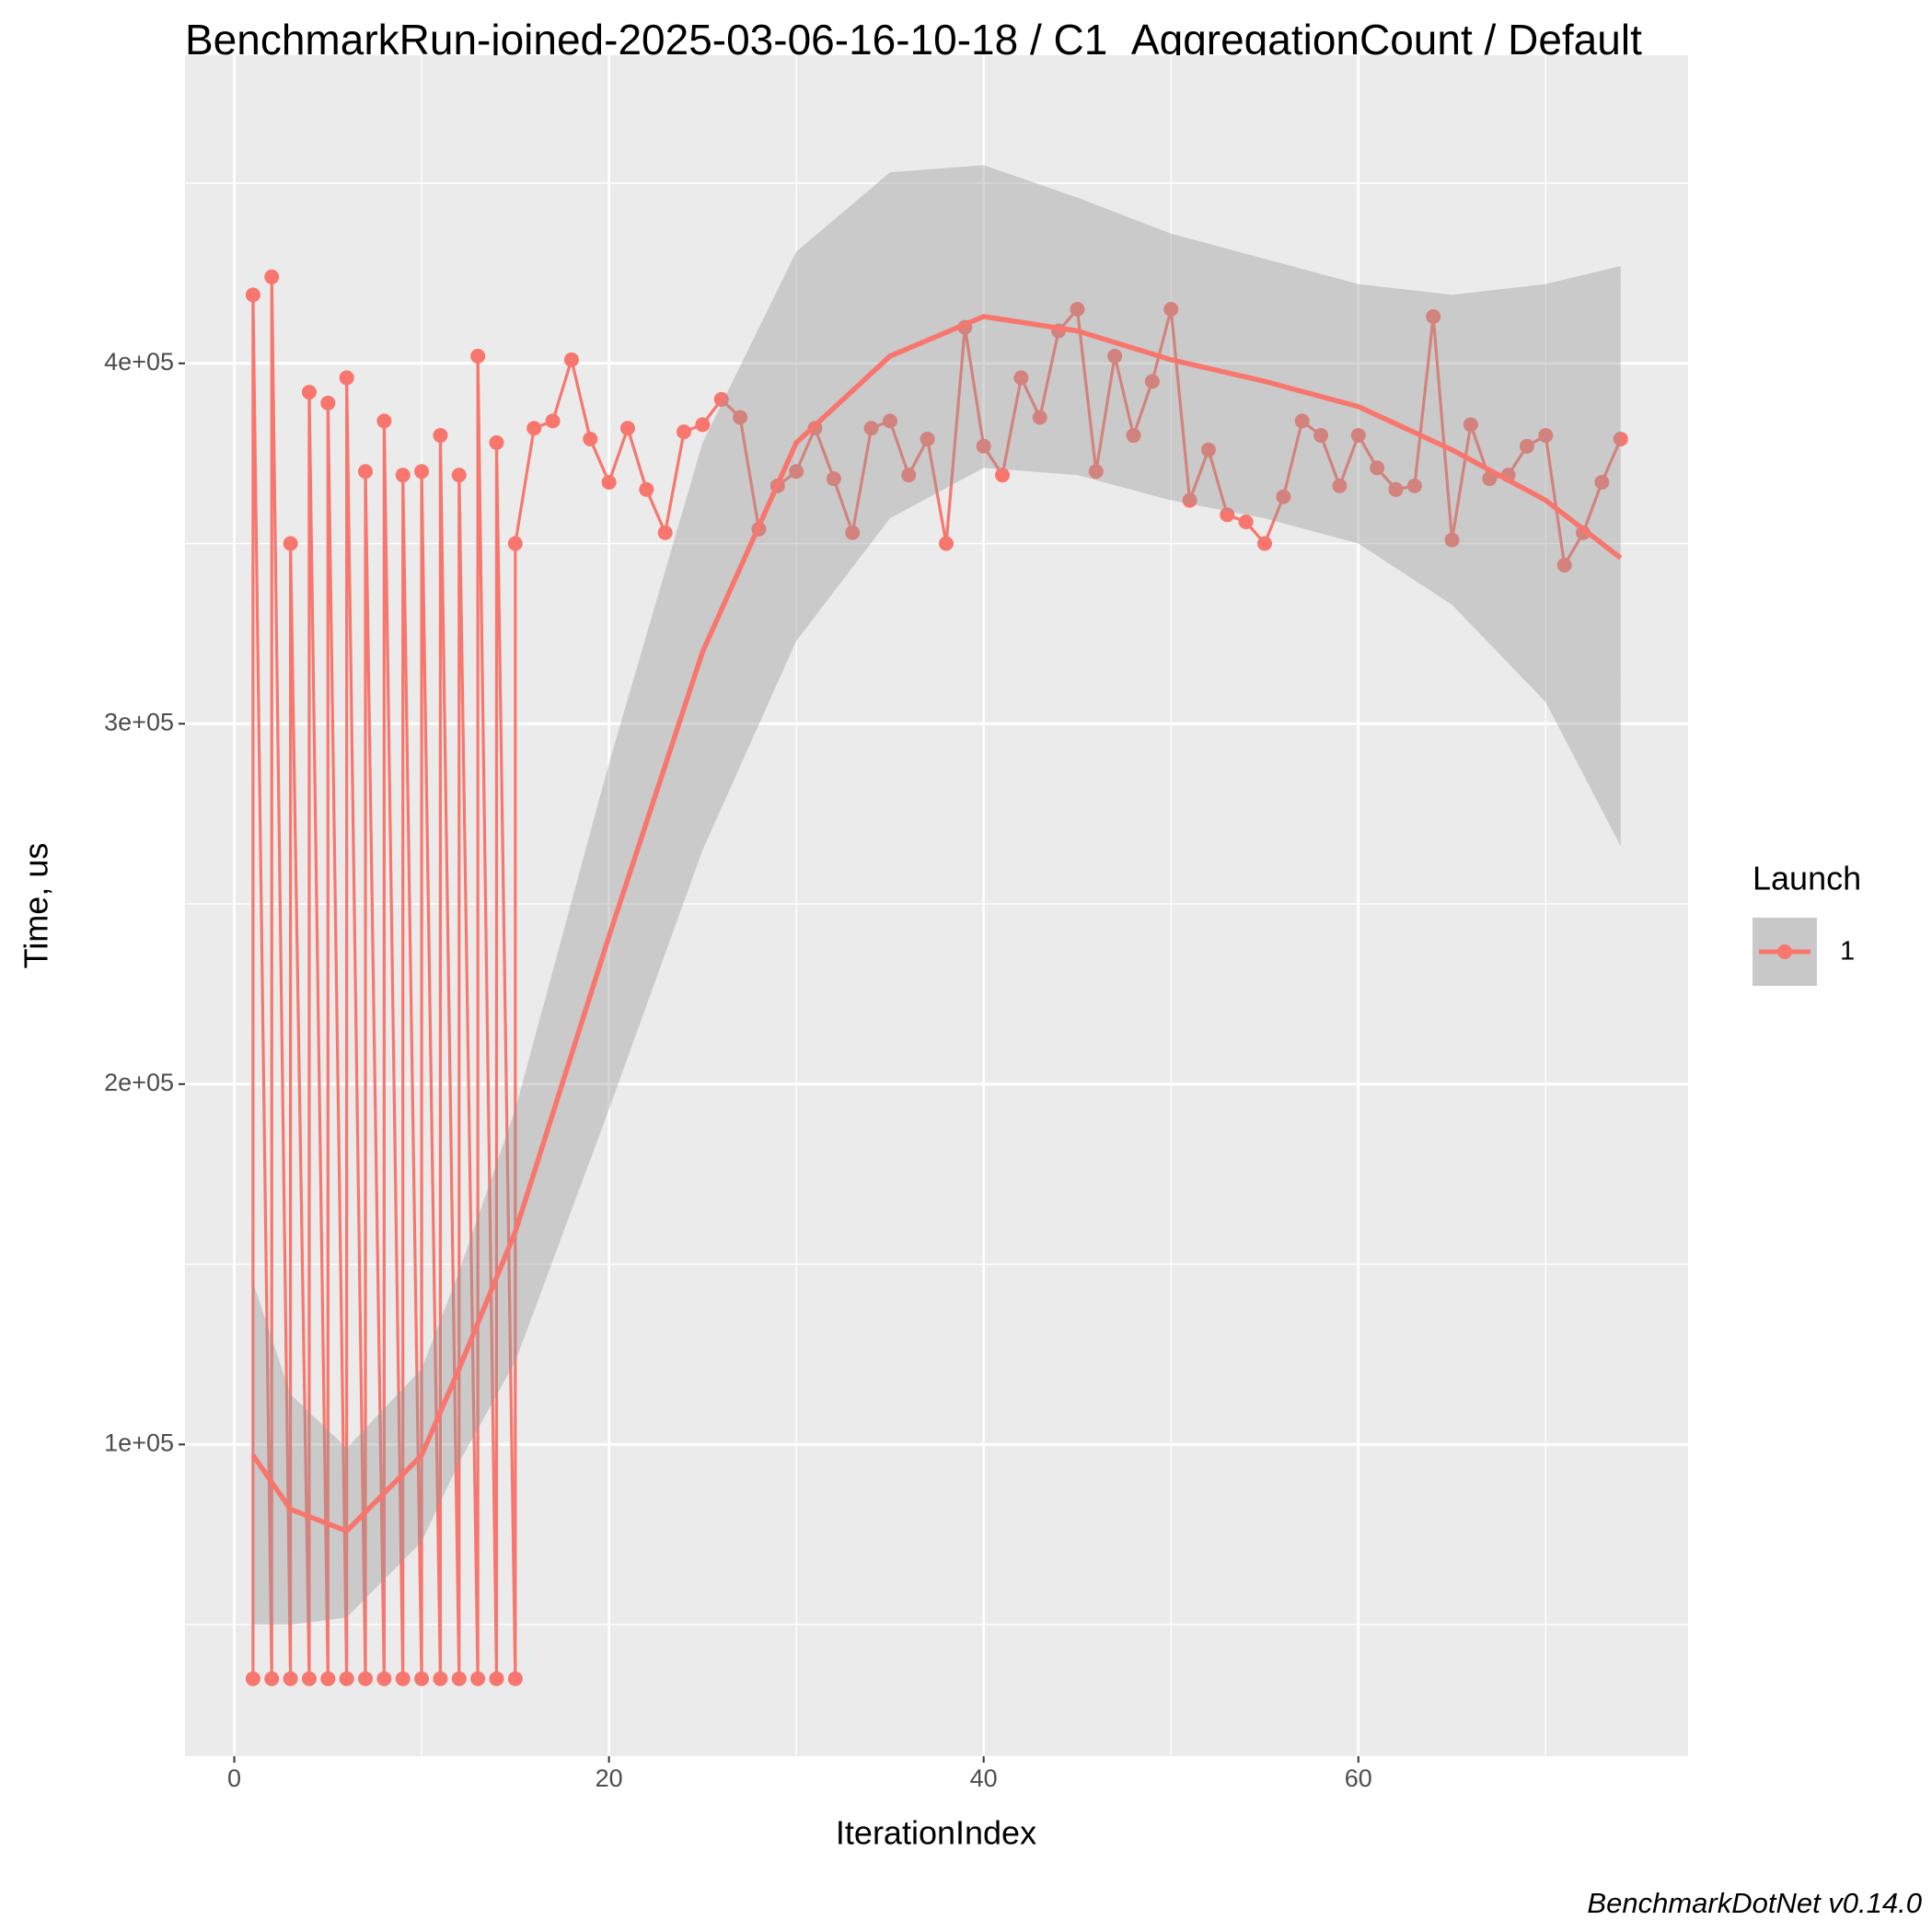 The width and height of the screenshot is (1932, 1932). I want to click on legend-label: 1, so click(1848, 952).